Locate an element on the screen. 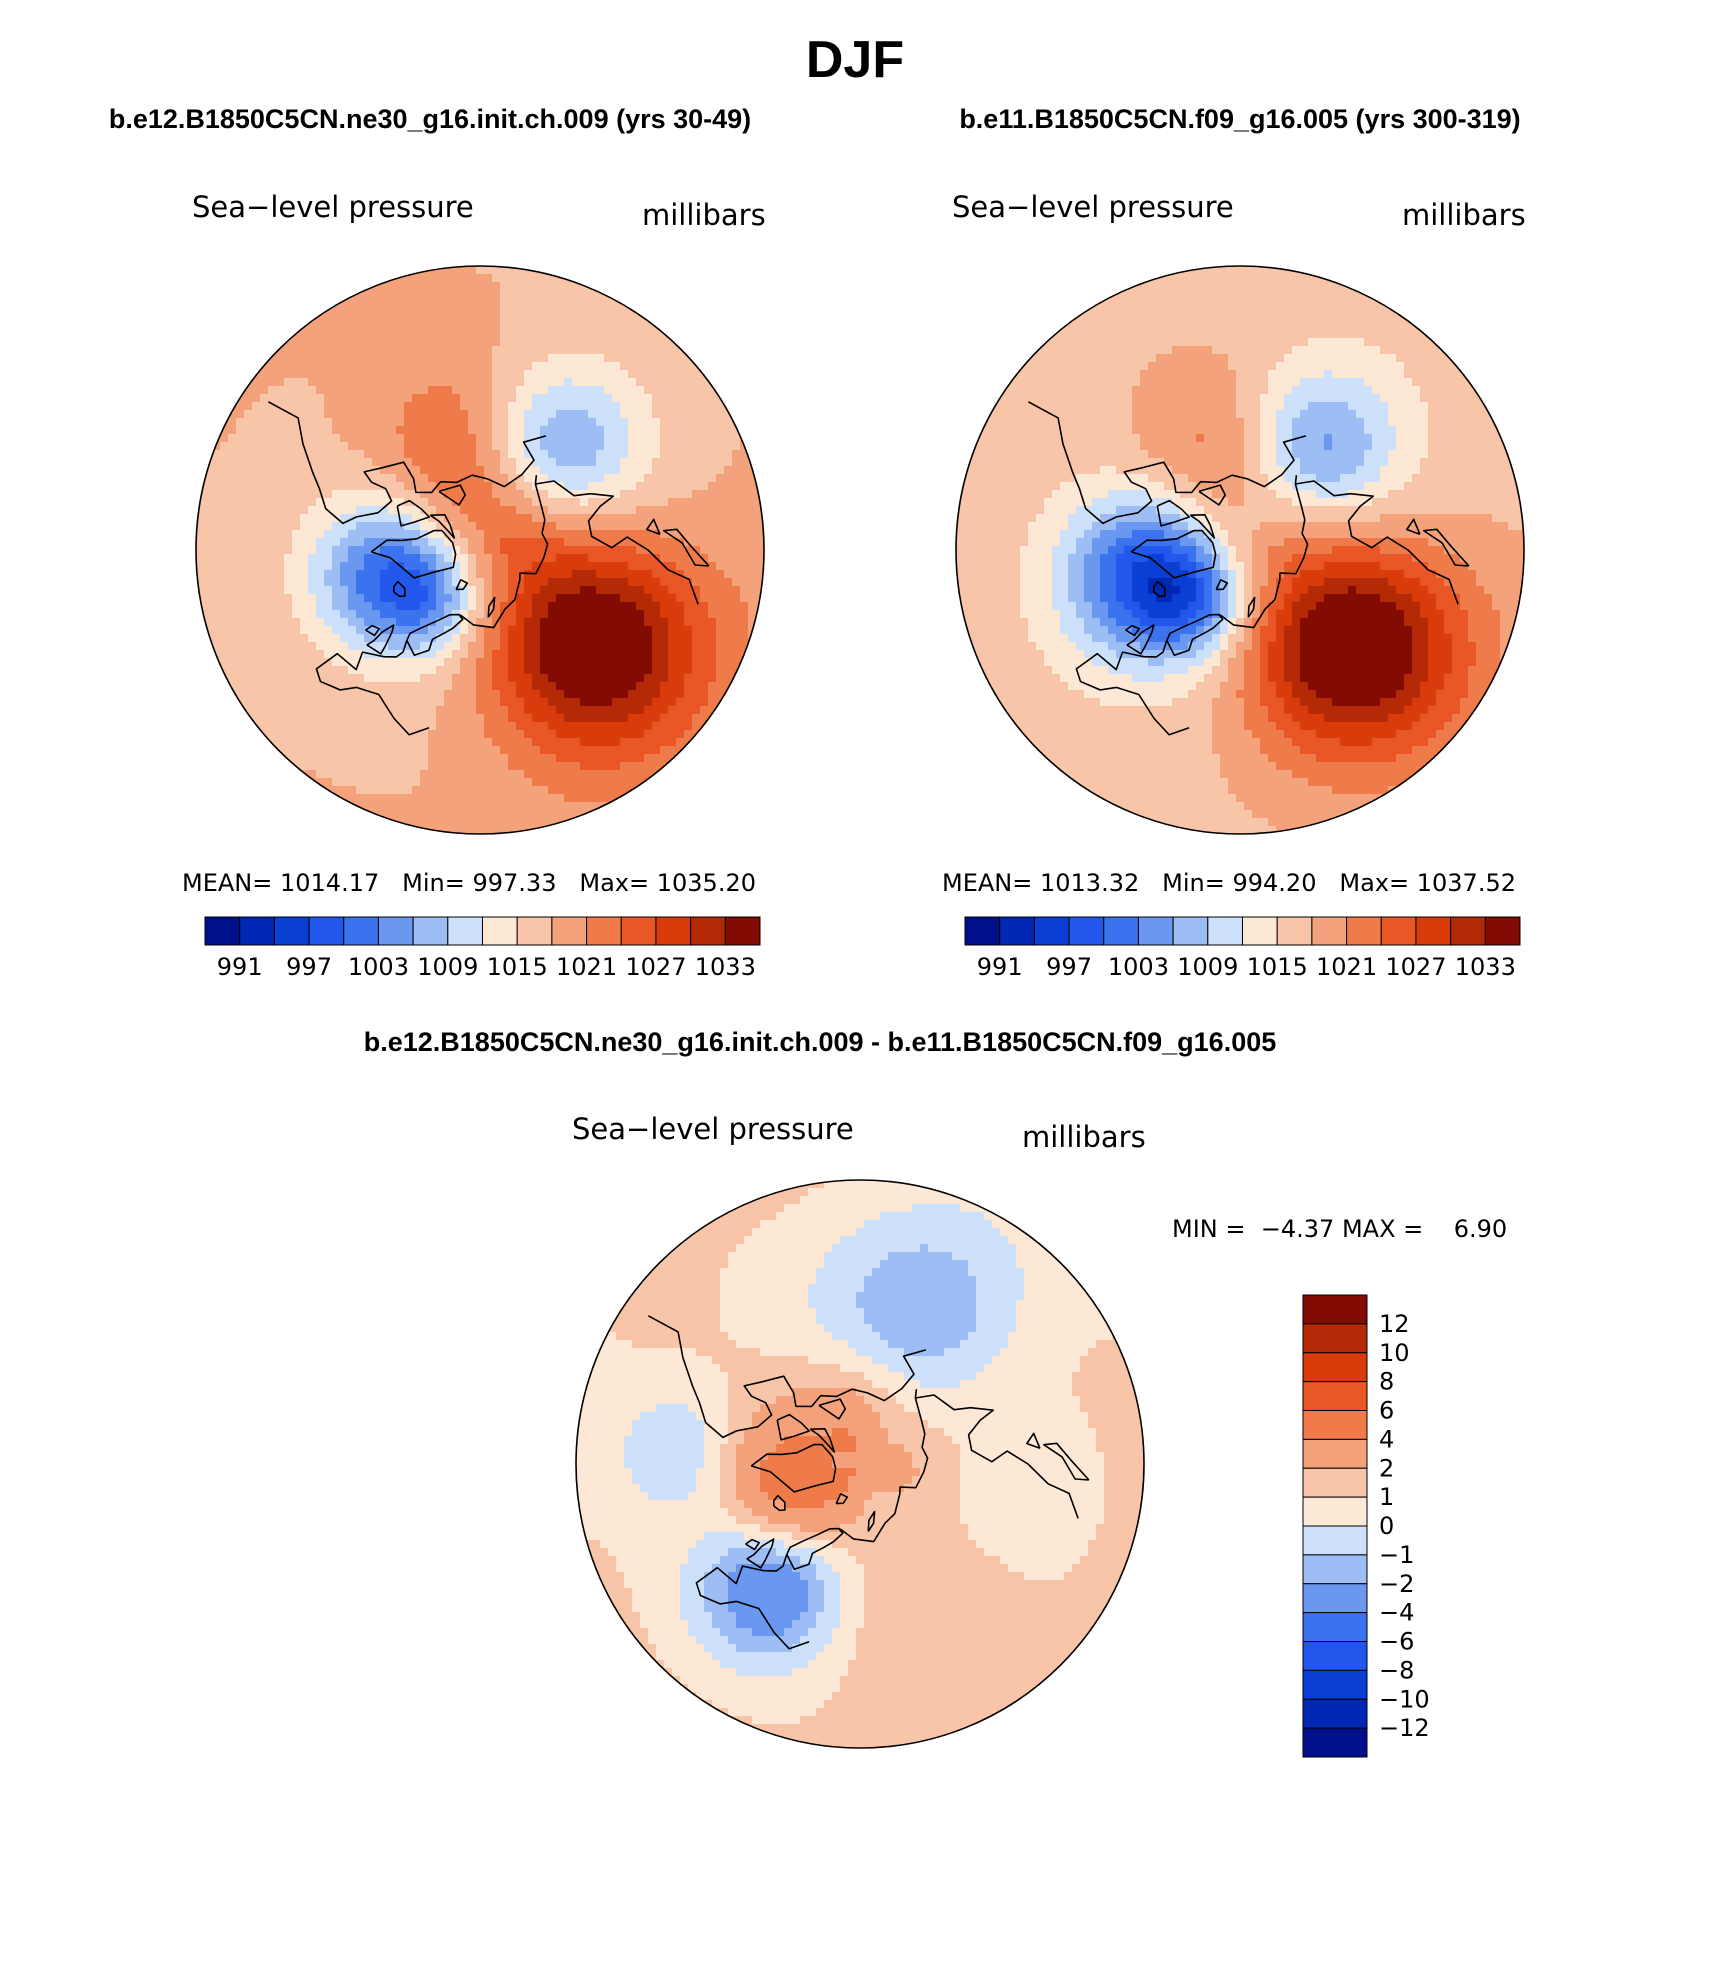 The width and height of the screenshot is (1710, 1961). colorbar-2-tick-label: 1027 is located at coordinates (1415, 967).